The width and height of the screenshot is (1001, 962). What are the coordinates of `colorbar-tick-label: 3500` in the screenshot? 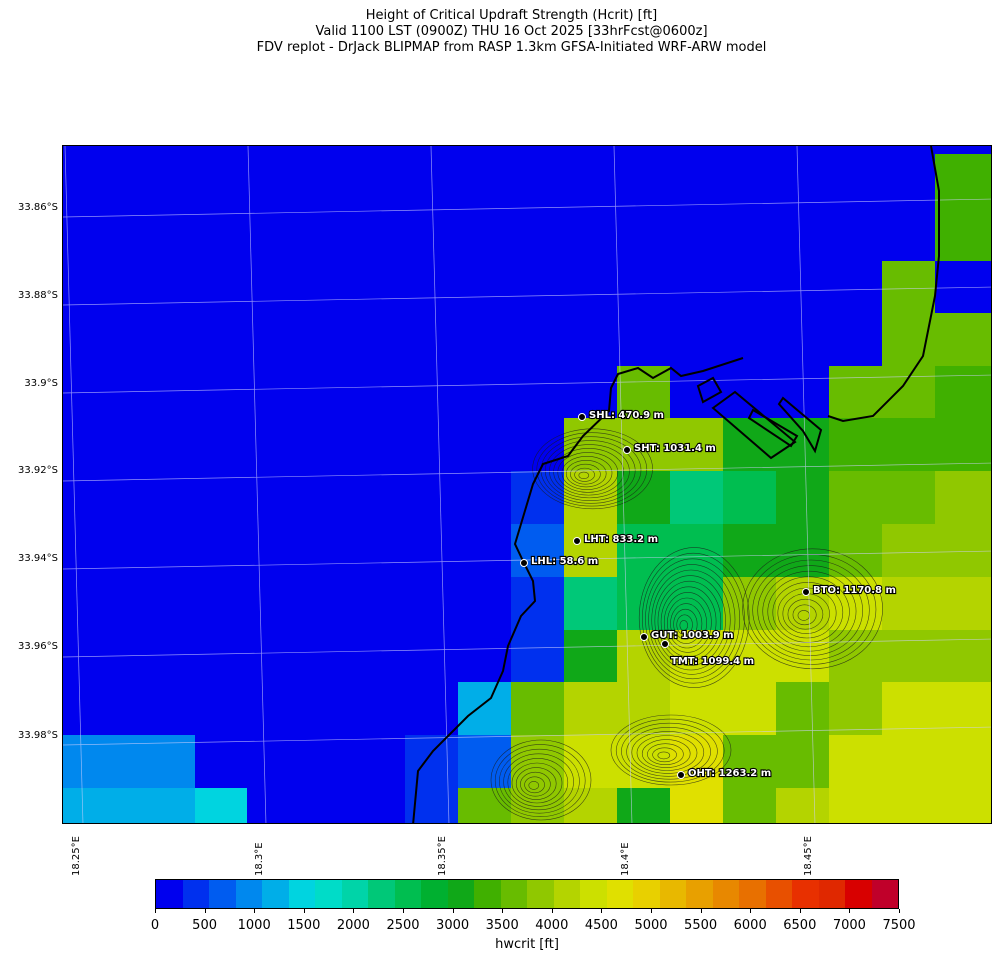 It's located at (502, 925).